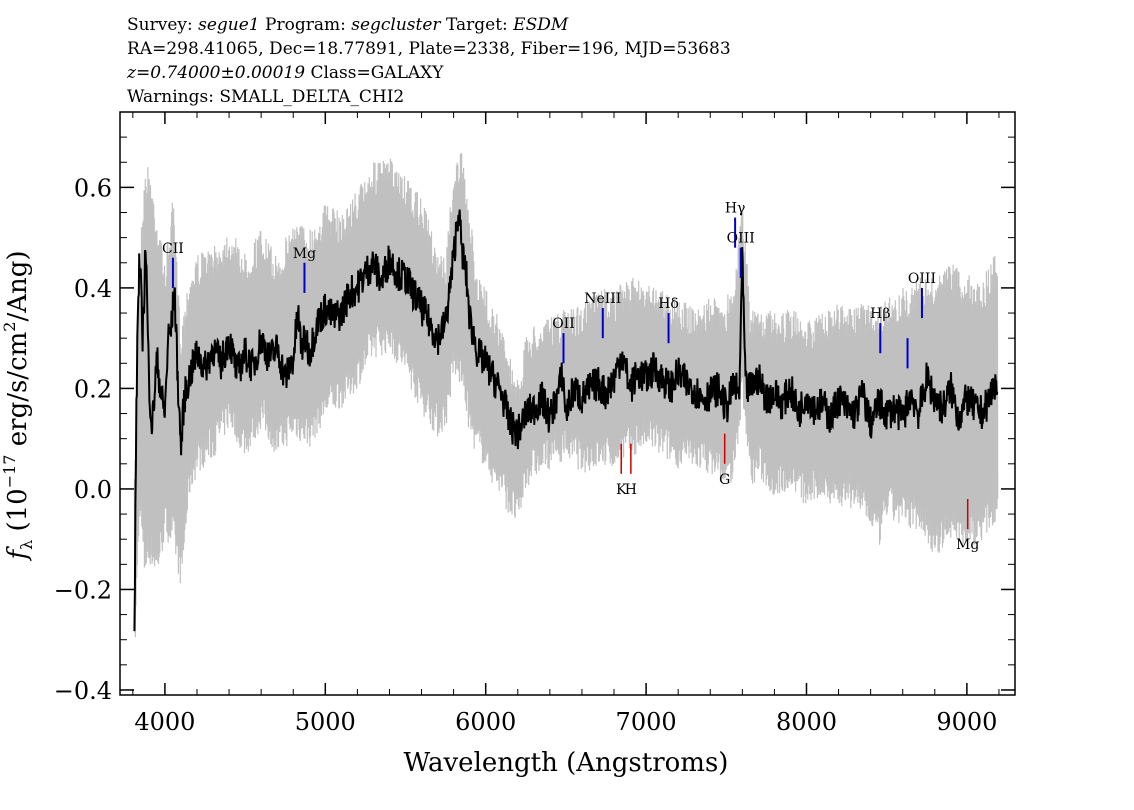 This screenshot has width=1134, height=810. What do you see at coordinates (305, 25) in the screenshot?
I see `program-label: Program:` at bounding box center [305, 25].